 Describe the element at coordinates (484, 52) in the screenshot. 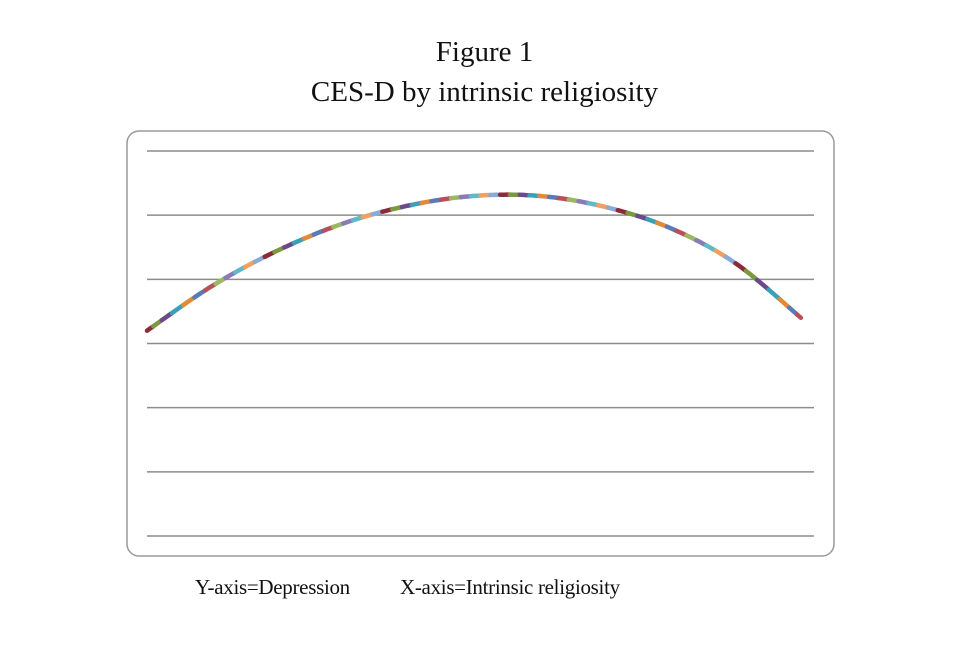

I see `figure-number: Figure 1` at that location.